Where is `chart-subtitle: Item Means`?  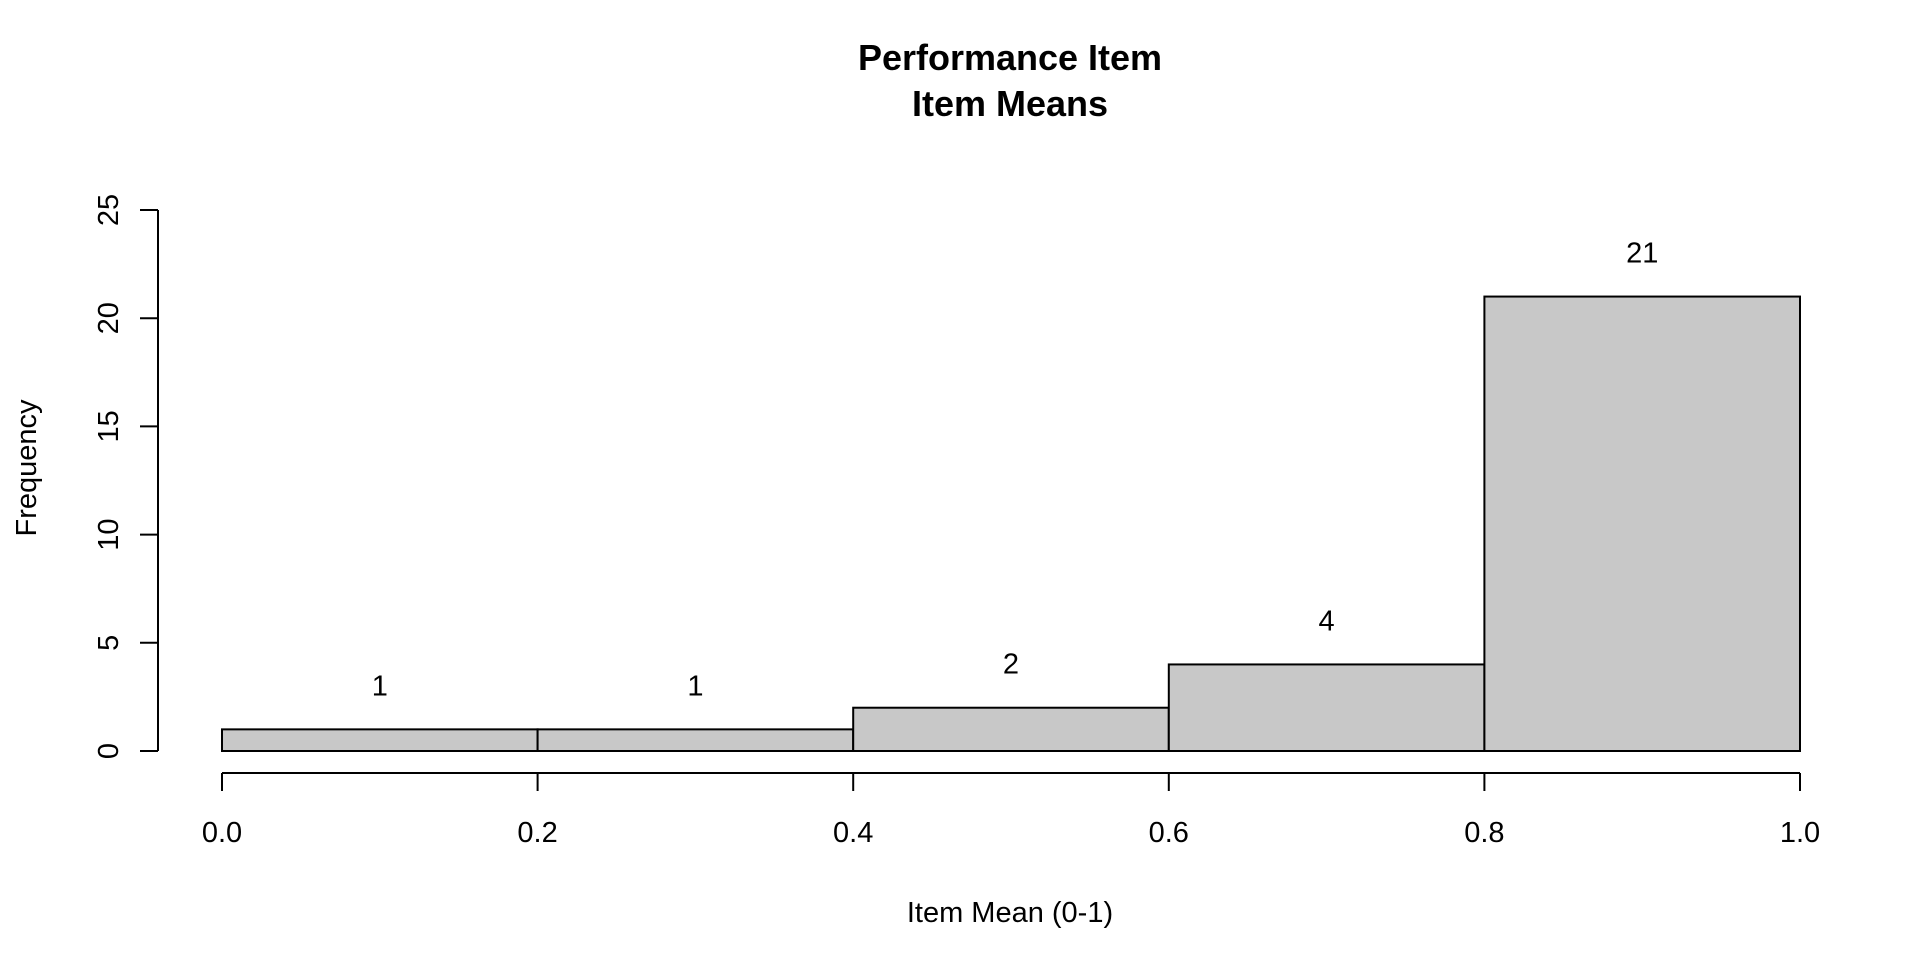 chart-subtitle: Item Means is located at coordinates (1010, 103).